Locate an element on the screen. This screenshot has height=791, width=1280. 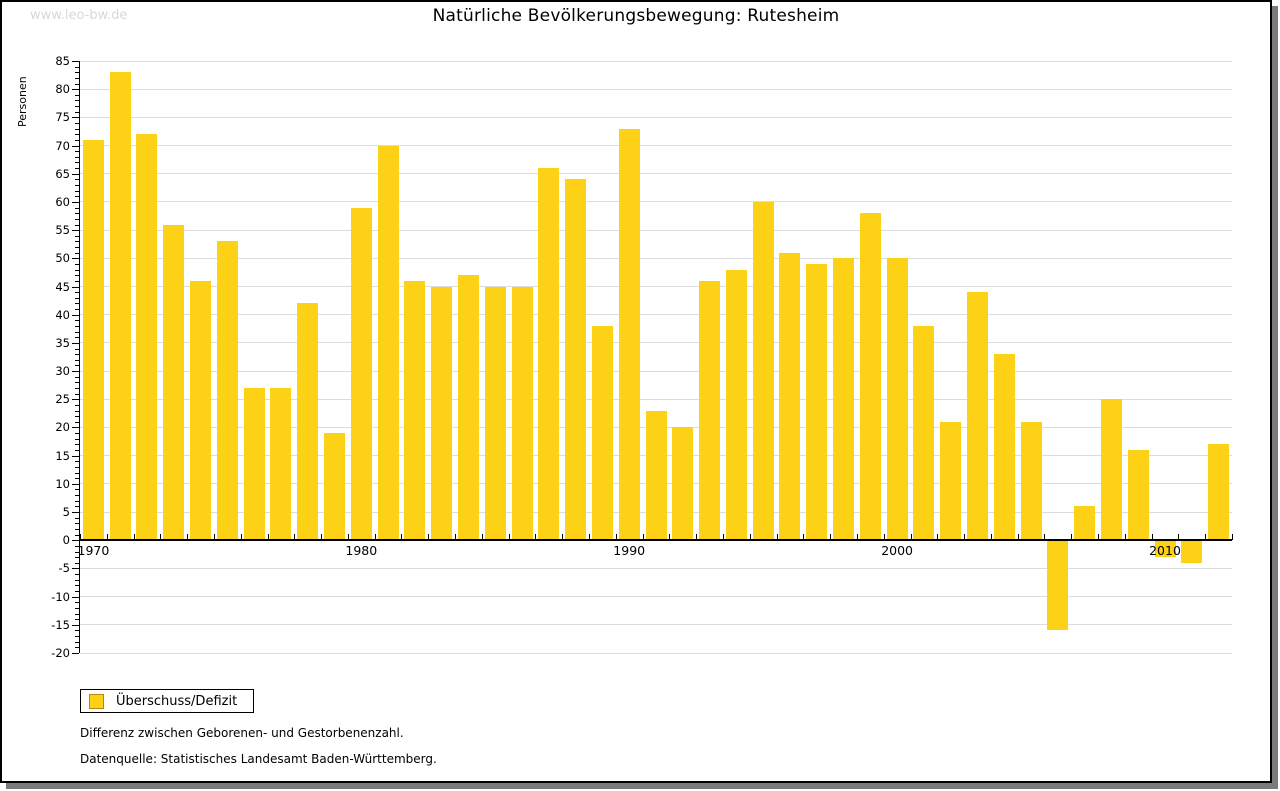
bar-1999 is located at coordinates (870, 377).